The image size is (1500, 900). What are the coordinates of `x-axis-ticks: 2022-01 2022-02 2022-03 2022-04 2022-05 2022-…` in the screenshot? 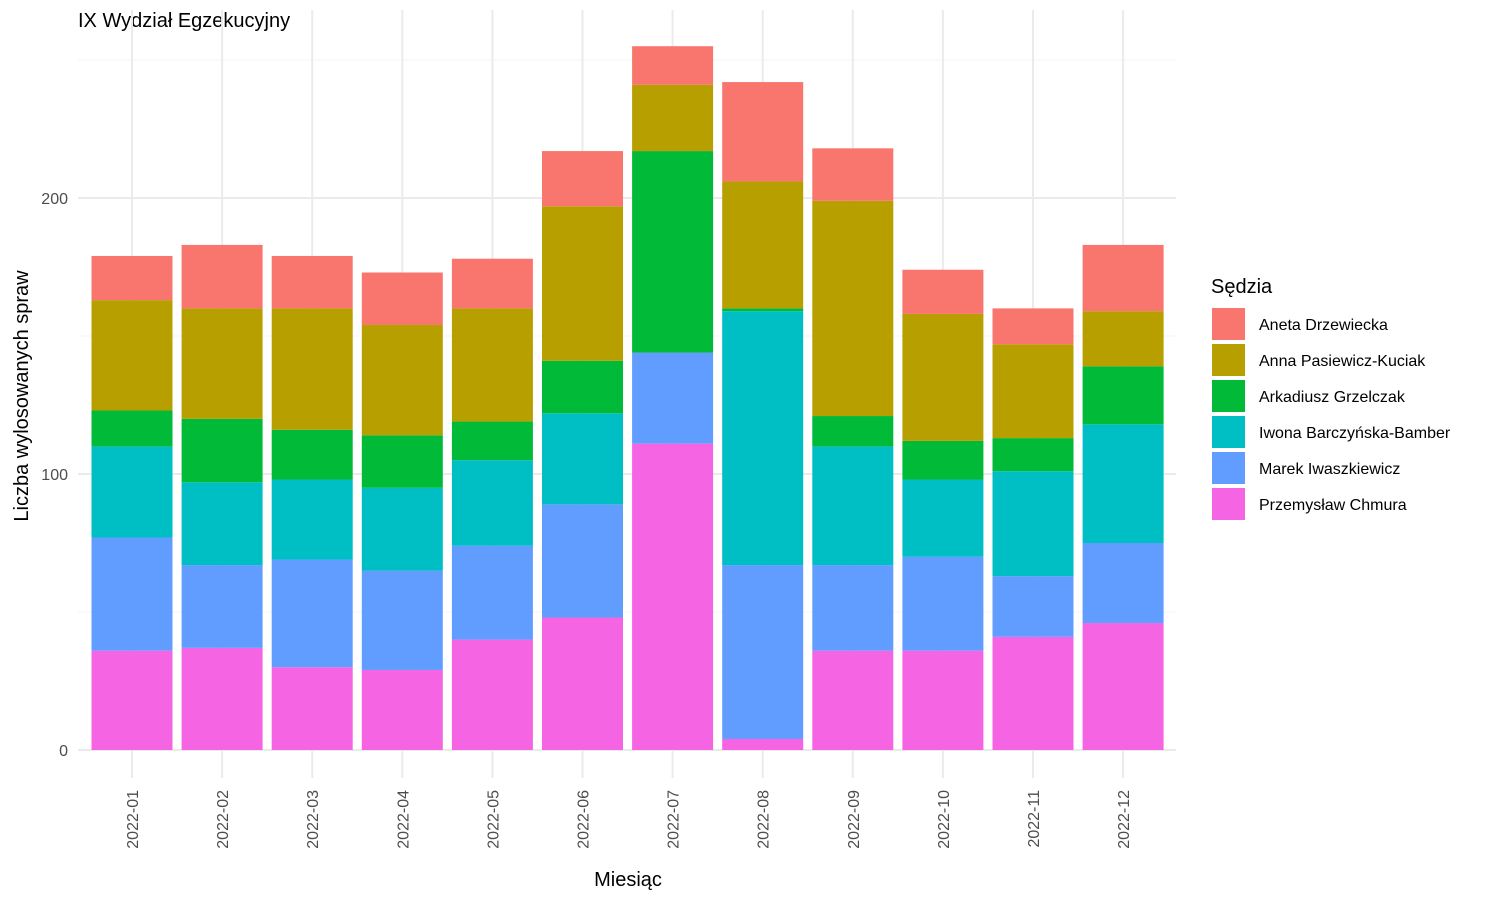 It's located at (629, 819).